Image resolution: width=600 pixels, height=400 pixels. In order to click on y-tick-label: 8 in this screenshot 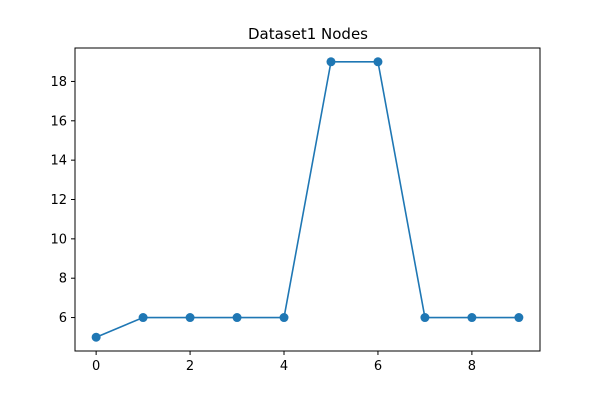, I will do `click(63, 279)`.